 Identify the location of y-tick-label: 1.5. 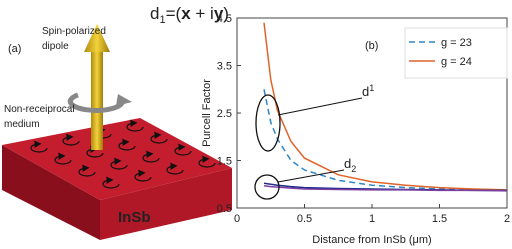
(224, 162).